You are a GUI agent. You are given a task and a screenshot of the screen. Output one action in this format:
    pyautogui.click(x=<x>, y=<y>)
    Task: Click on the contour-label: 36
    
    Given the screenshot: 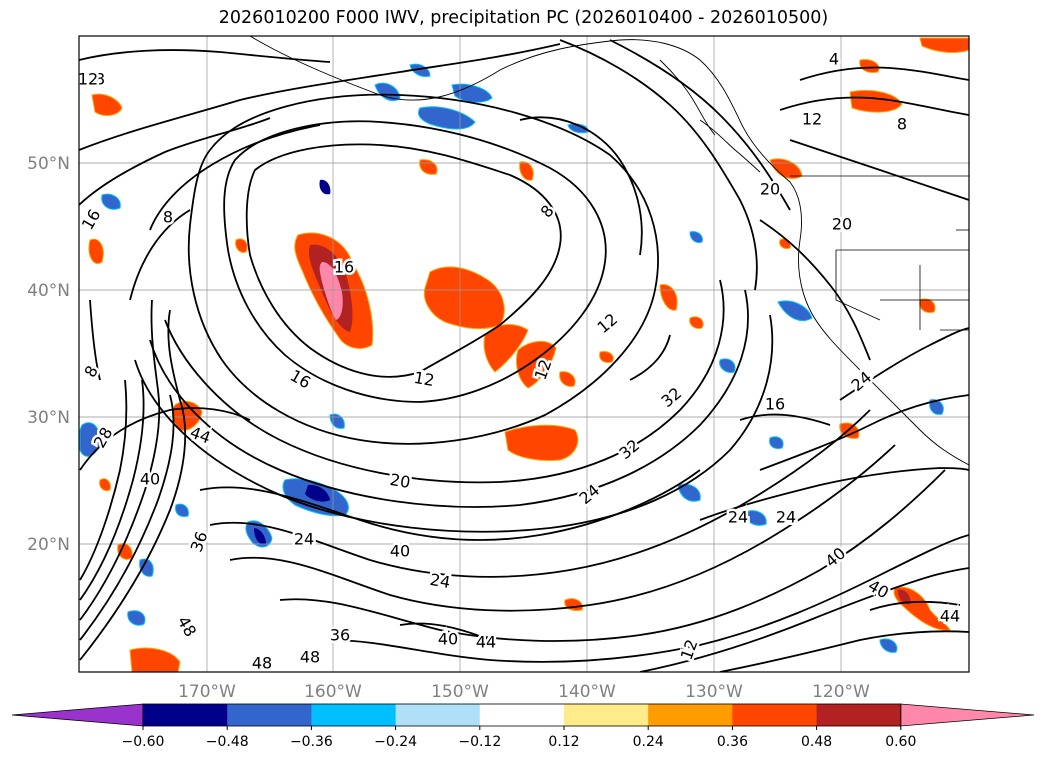 What is the action you would take?
    pyautogui.click(x=340, y=635)
    